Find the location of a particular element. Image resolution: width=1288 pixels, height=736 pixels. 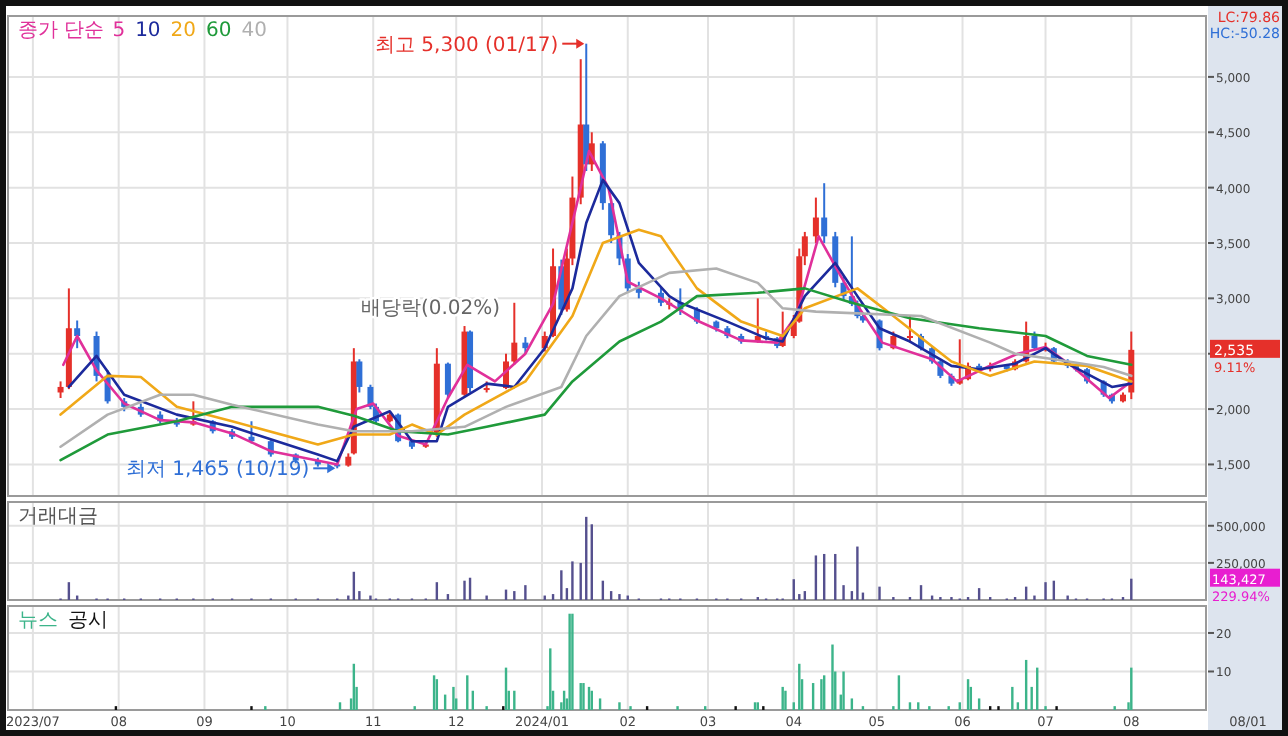

annotation: 배당락(0.02%) is located at coordinates (430, 309).